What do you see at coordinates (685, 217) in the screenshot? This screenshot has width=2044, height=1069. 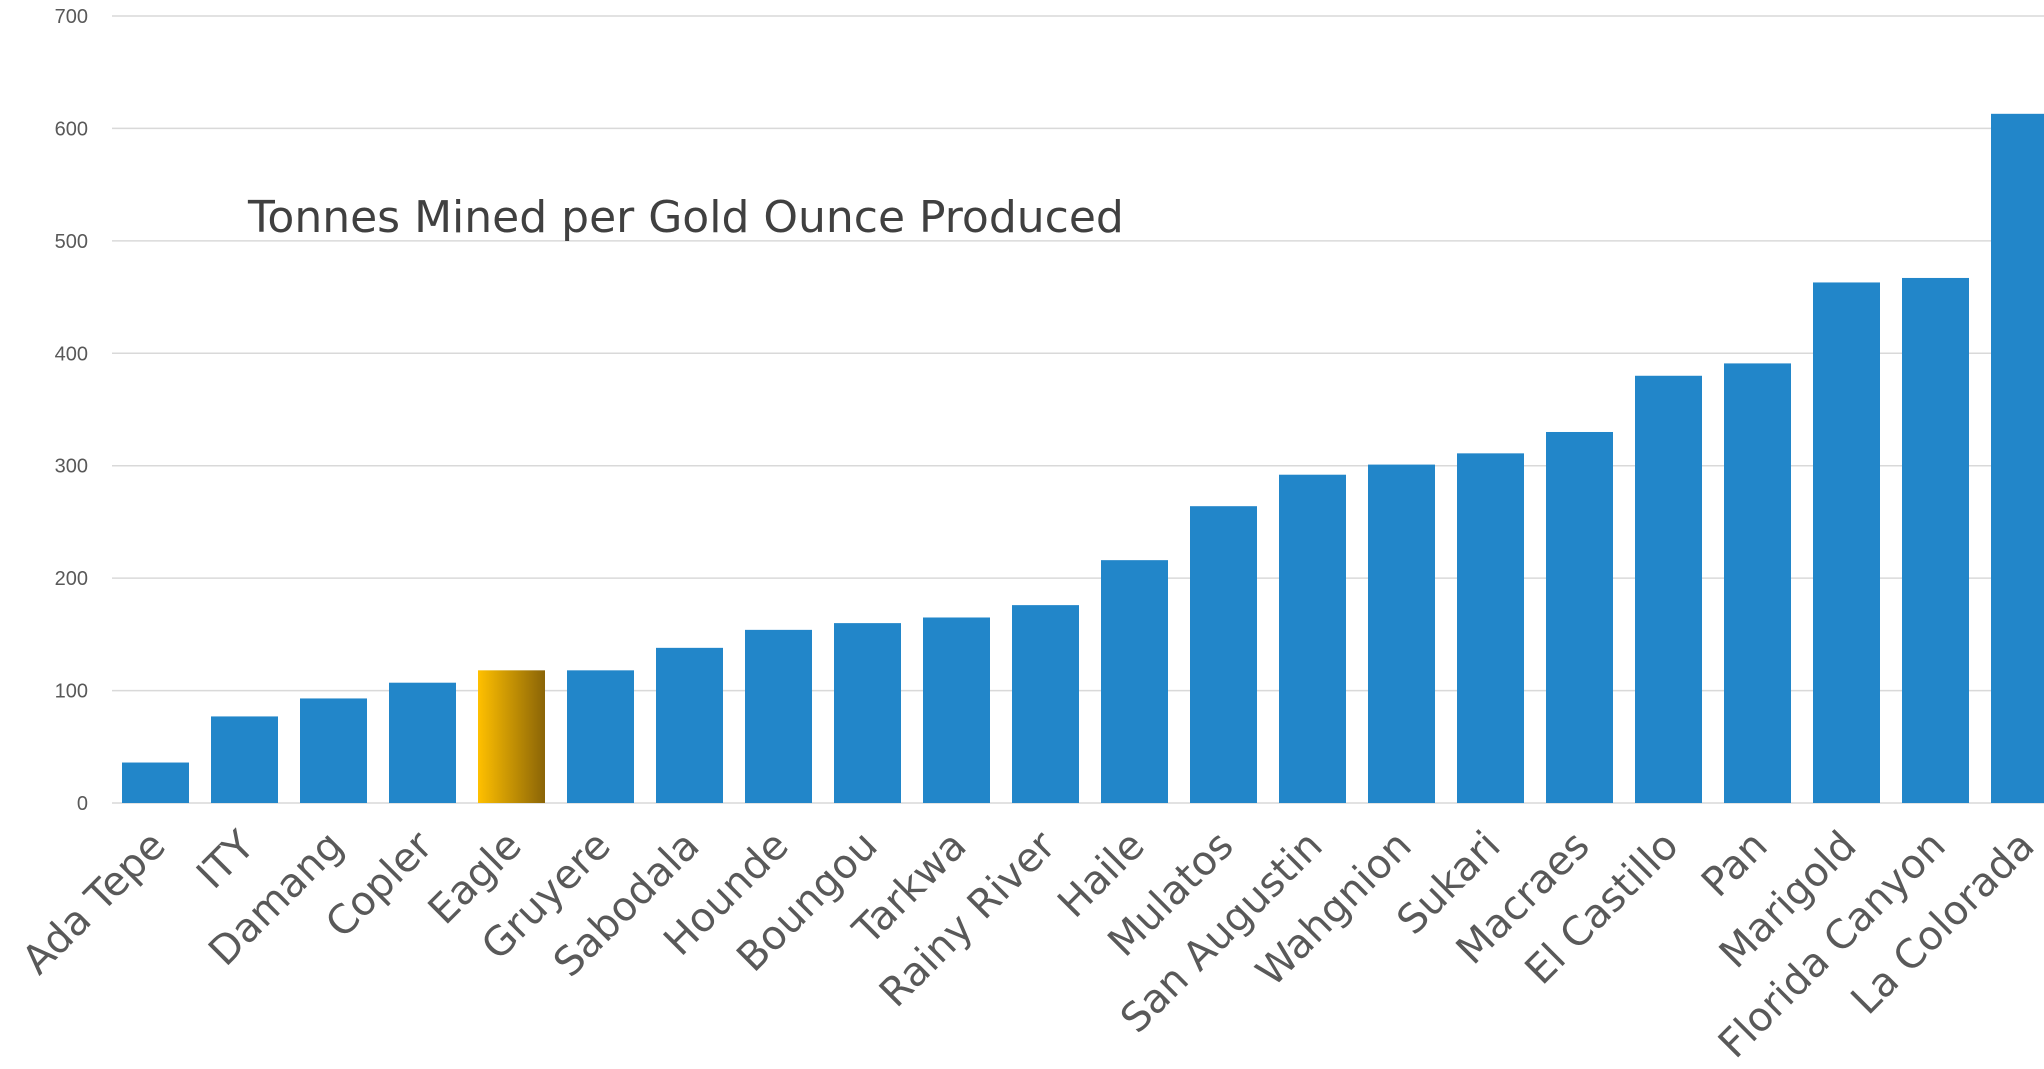 I see `chart-title: Tonnes Mined per Gold Ounce Produced` at bounding box center [685, 217].